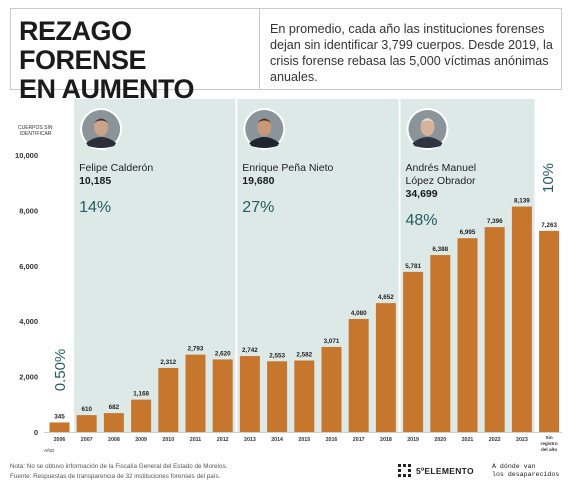 The width and height of the screenshot is (571, 487). What do you see at coordinates (49, 450) in the screenshot?
I see `x-axis-title: AÑO` at bounding box center [49, 450].